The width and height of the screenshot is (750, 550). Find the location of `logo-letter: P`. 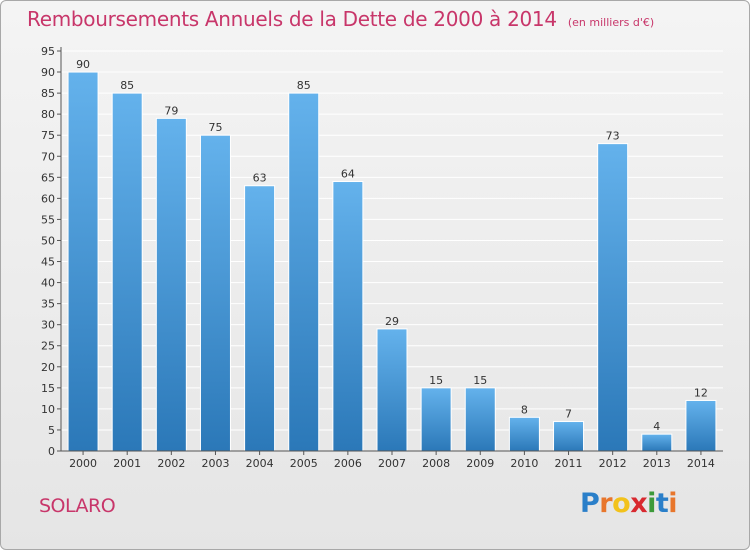

logo-letter: P is located at coordinates (590, 503).